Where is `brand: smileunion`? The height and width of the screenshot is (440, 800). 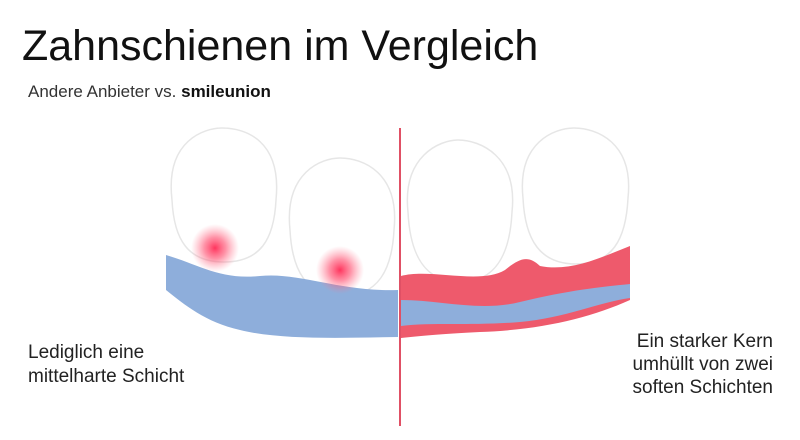
brand: smileunion is located at coordinates (226, 91).